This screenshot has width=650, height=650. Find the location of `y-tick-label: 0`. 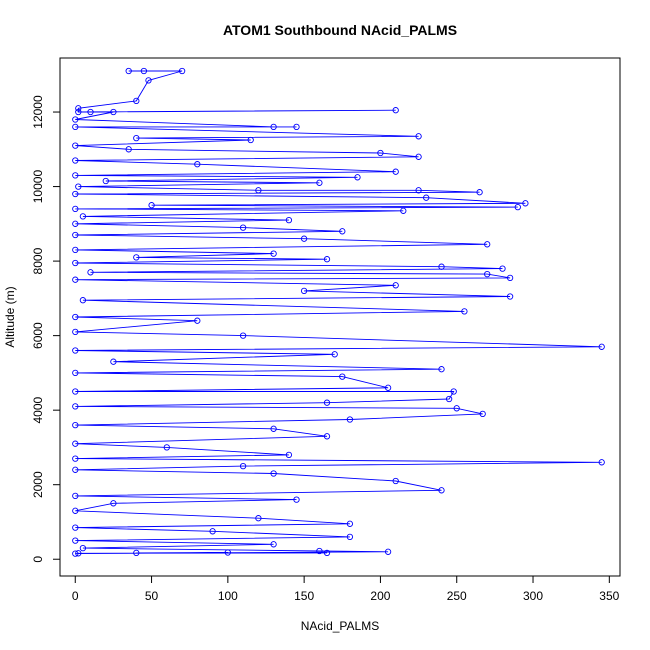

y-tick-label: 0 is located at coordinates (38, 559).